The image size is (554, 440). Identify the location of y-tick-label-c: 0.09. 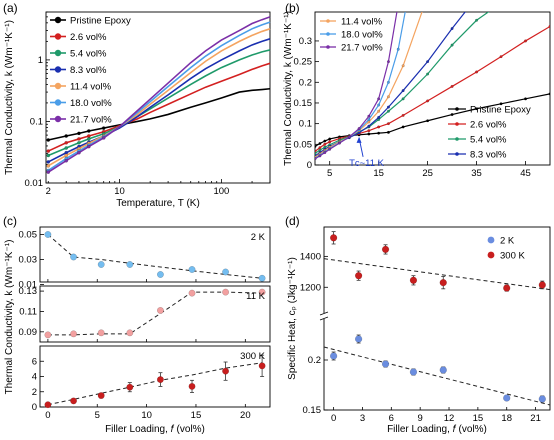
(28, 332).